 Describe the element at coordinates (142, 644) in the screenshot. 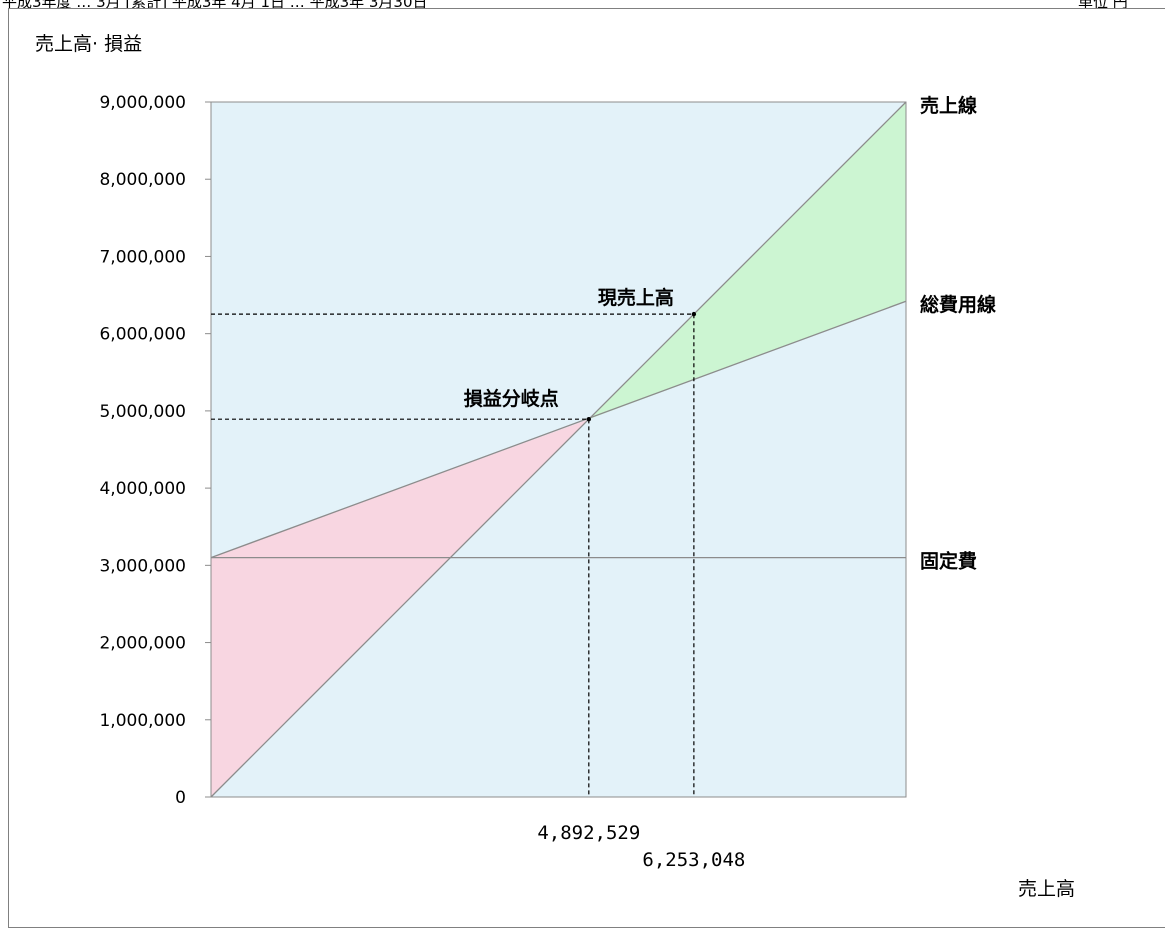

I see `y-tick-label: 2,000,000` at that location.